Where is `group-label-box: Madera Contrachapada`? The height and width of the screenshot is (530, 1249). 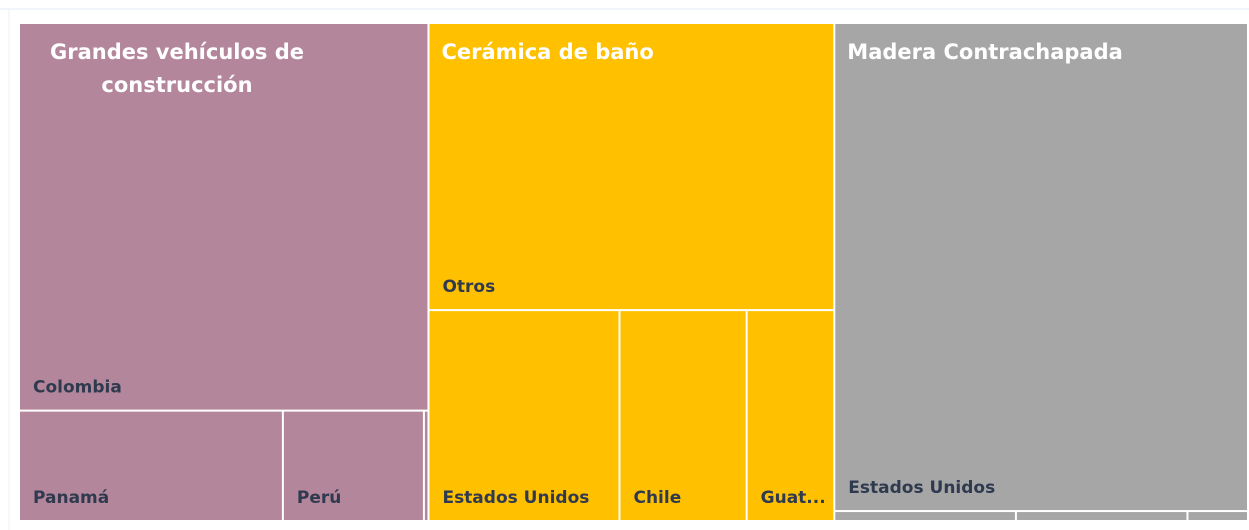 group-label-box: Madera Contrachapada is located at coordinates (985, 52).